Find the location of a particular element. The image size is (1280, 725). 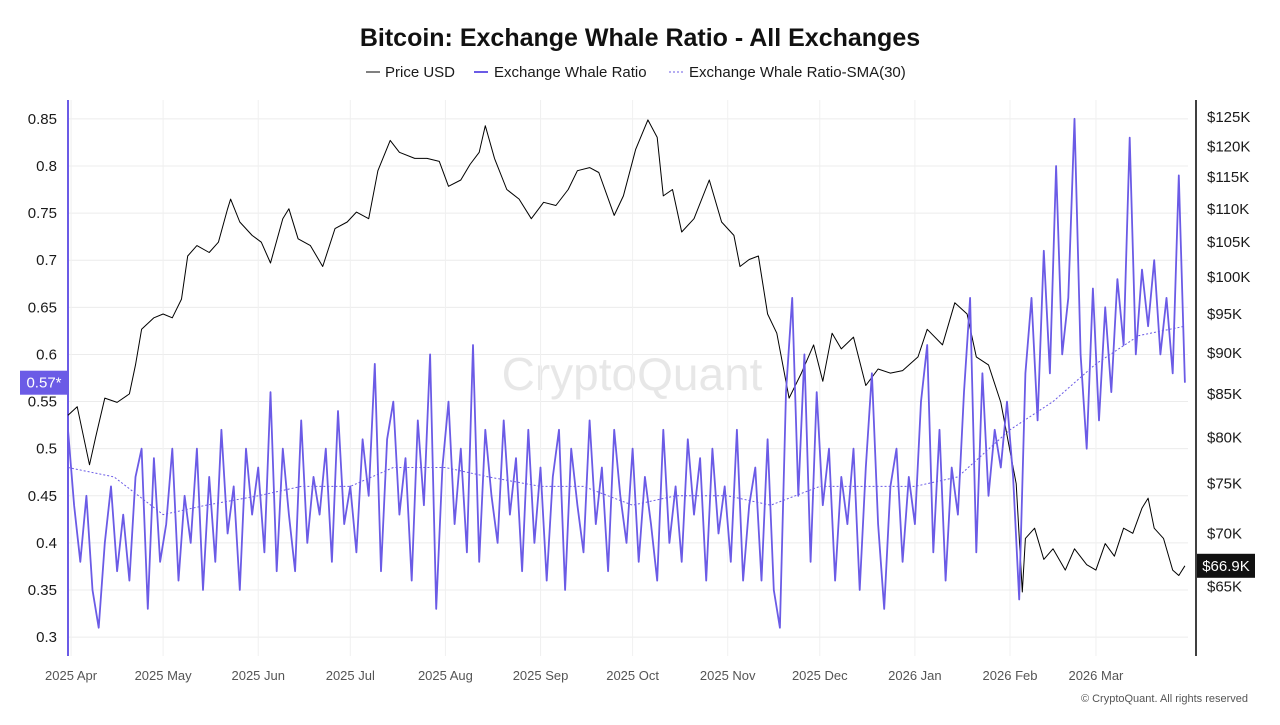

y-right-tick-label: $120K is located at coordinates (1228, 146).